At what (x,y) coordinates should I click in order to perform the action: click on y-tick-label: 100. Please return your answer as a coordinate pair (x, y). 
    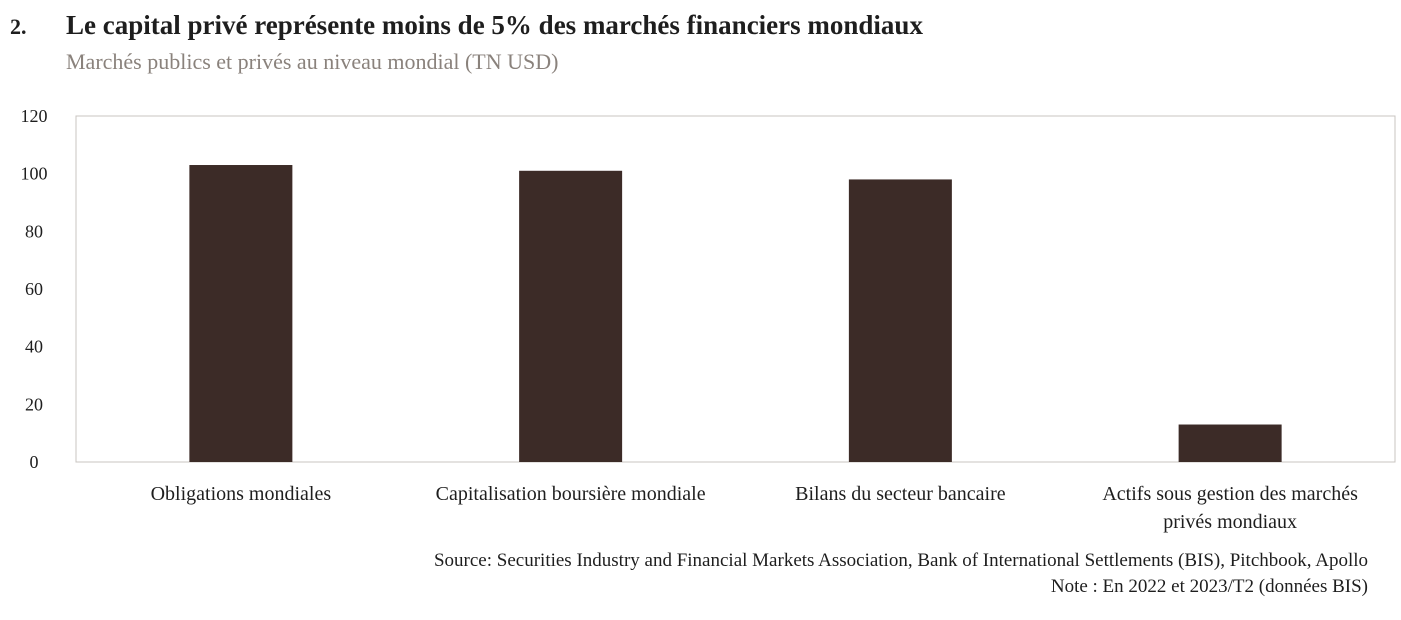
    Looking at the image, I should click on (34, 174).